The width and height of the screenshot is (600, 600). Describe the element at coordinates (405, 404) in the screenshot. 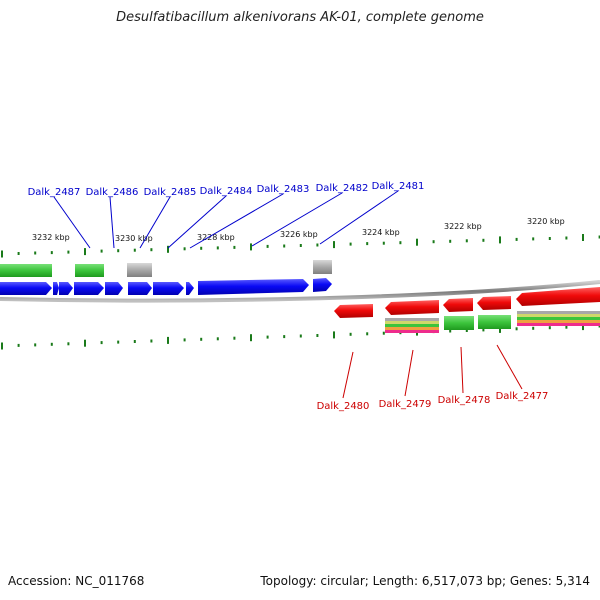

I see `gene-label: Dalk_2479` at that location.